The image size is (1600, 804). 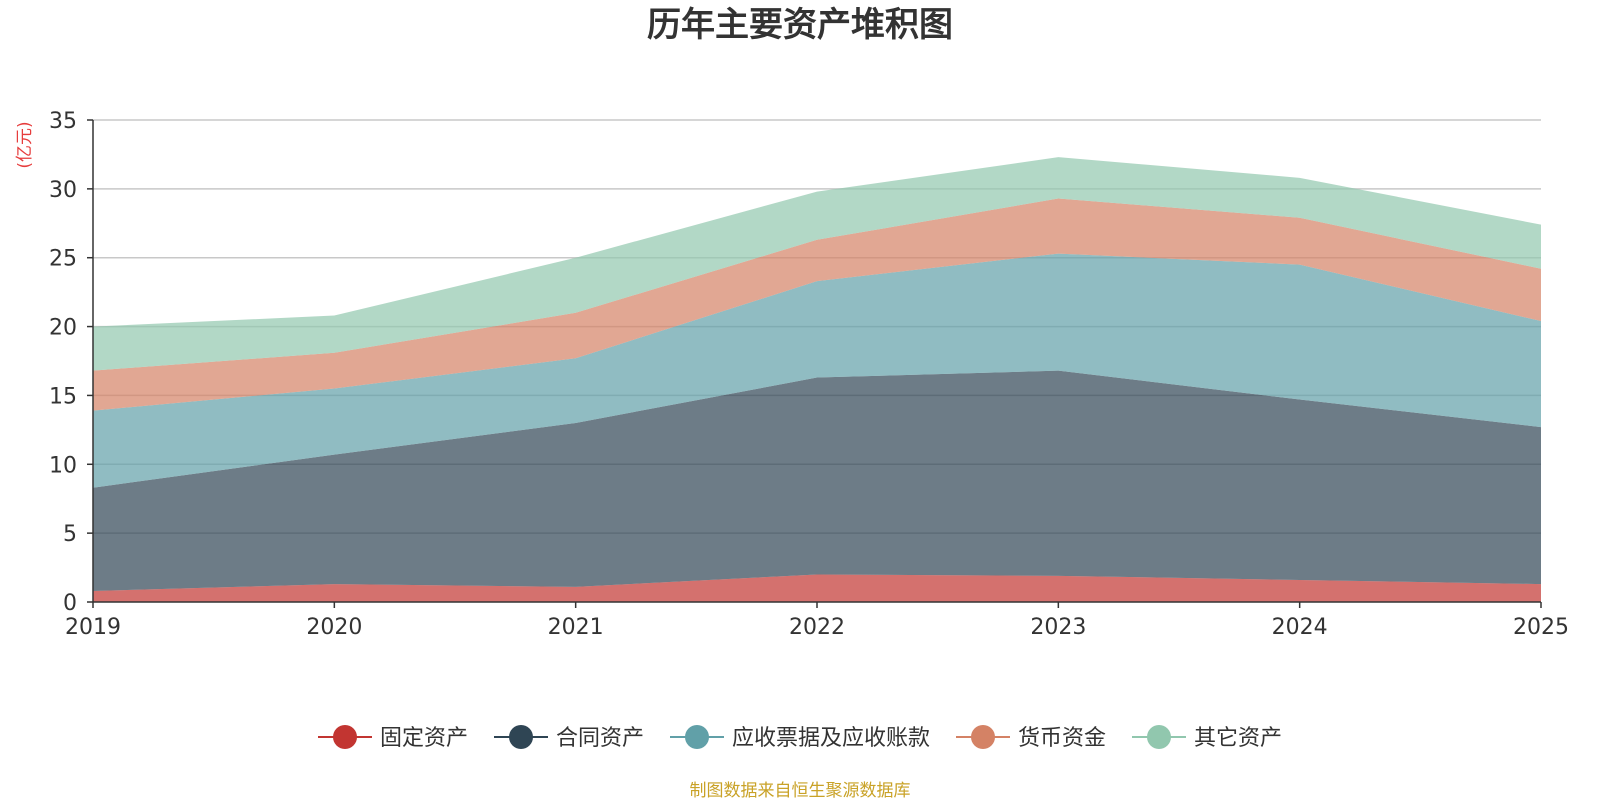 What do you see at coordinates (1058, 627) in the screenshot?
I see `x-tick-label-2023: 2023` at bounding box center [1058, 627].